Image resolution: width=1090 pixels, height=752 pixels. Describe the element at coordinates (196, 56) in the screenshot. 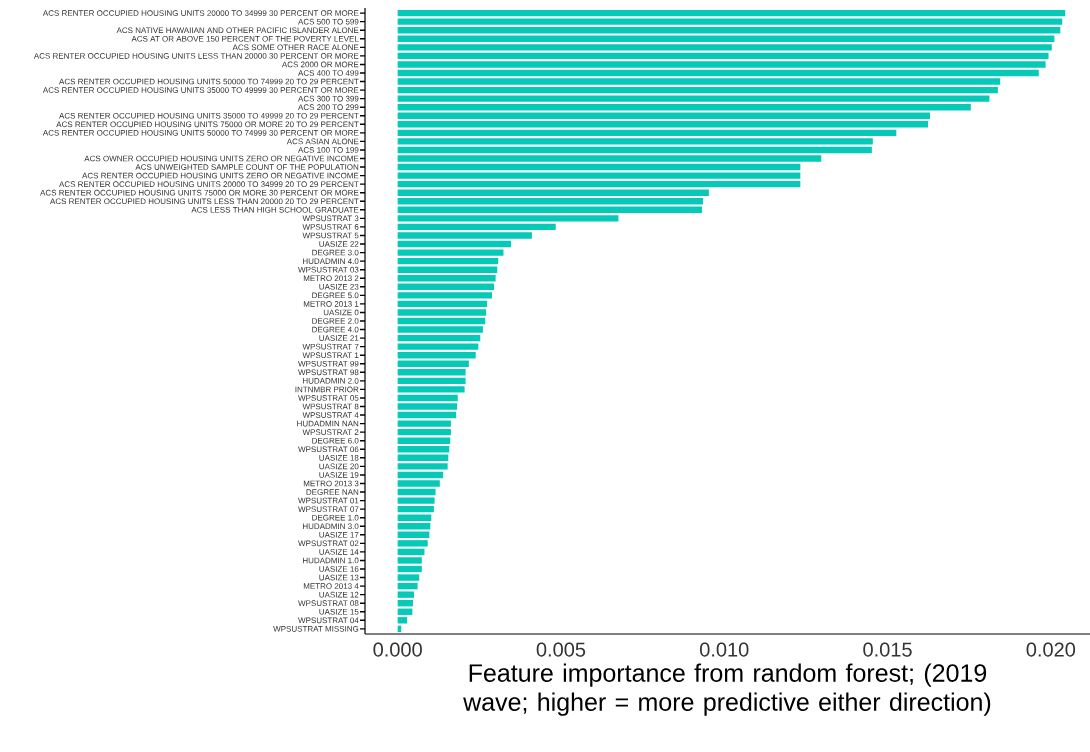

I see `y-tick-label: ACS RENTER OCCUPIED HOUSING UNITS LESS THAN 20000 30 PERCENT OR MORE` at that location.